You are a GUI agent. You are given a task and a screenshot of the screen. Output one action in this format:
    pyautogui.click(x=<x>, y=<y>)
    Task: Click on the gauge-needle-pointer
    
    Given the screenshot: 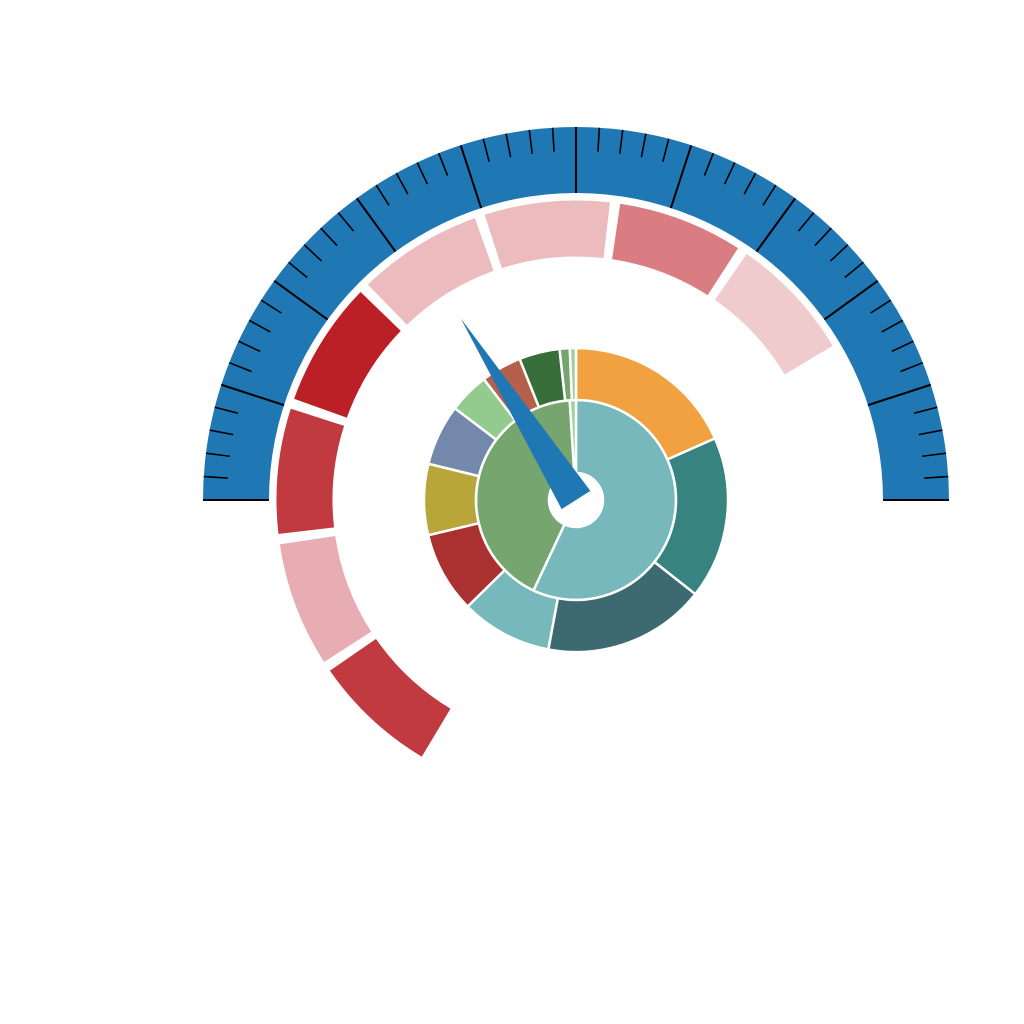 What is the action you would take?
    pyautogui.click(x=525, y=414)
    